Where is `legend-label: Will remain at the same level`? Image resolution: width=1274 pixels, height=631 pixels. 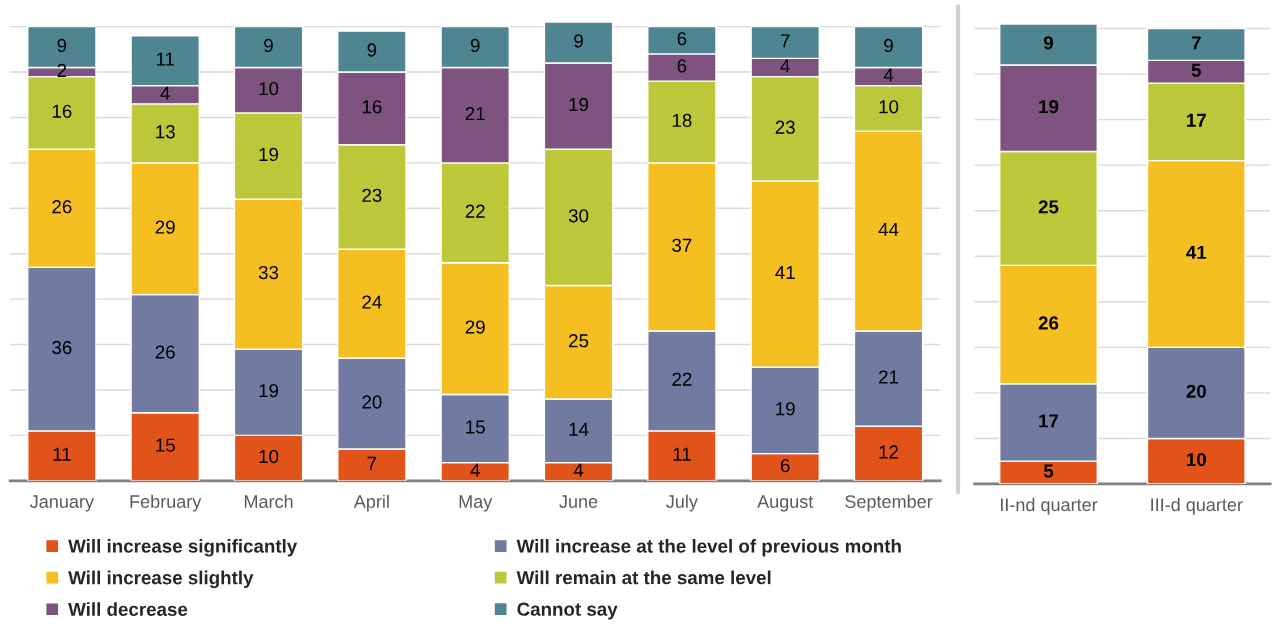 legend-label: Will remain at the same level is located at coordinates (643, 577).